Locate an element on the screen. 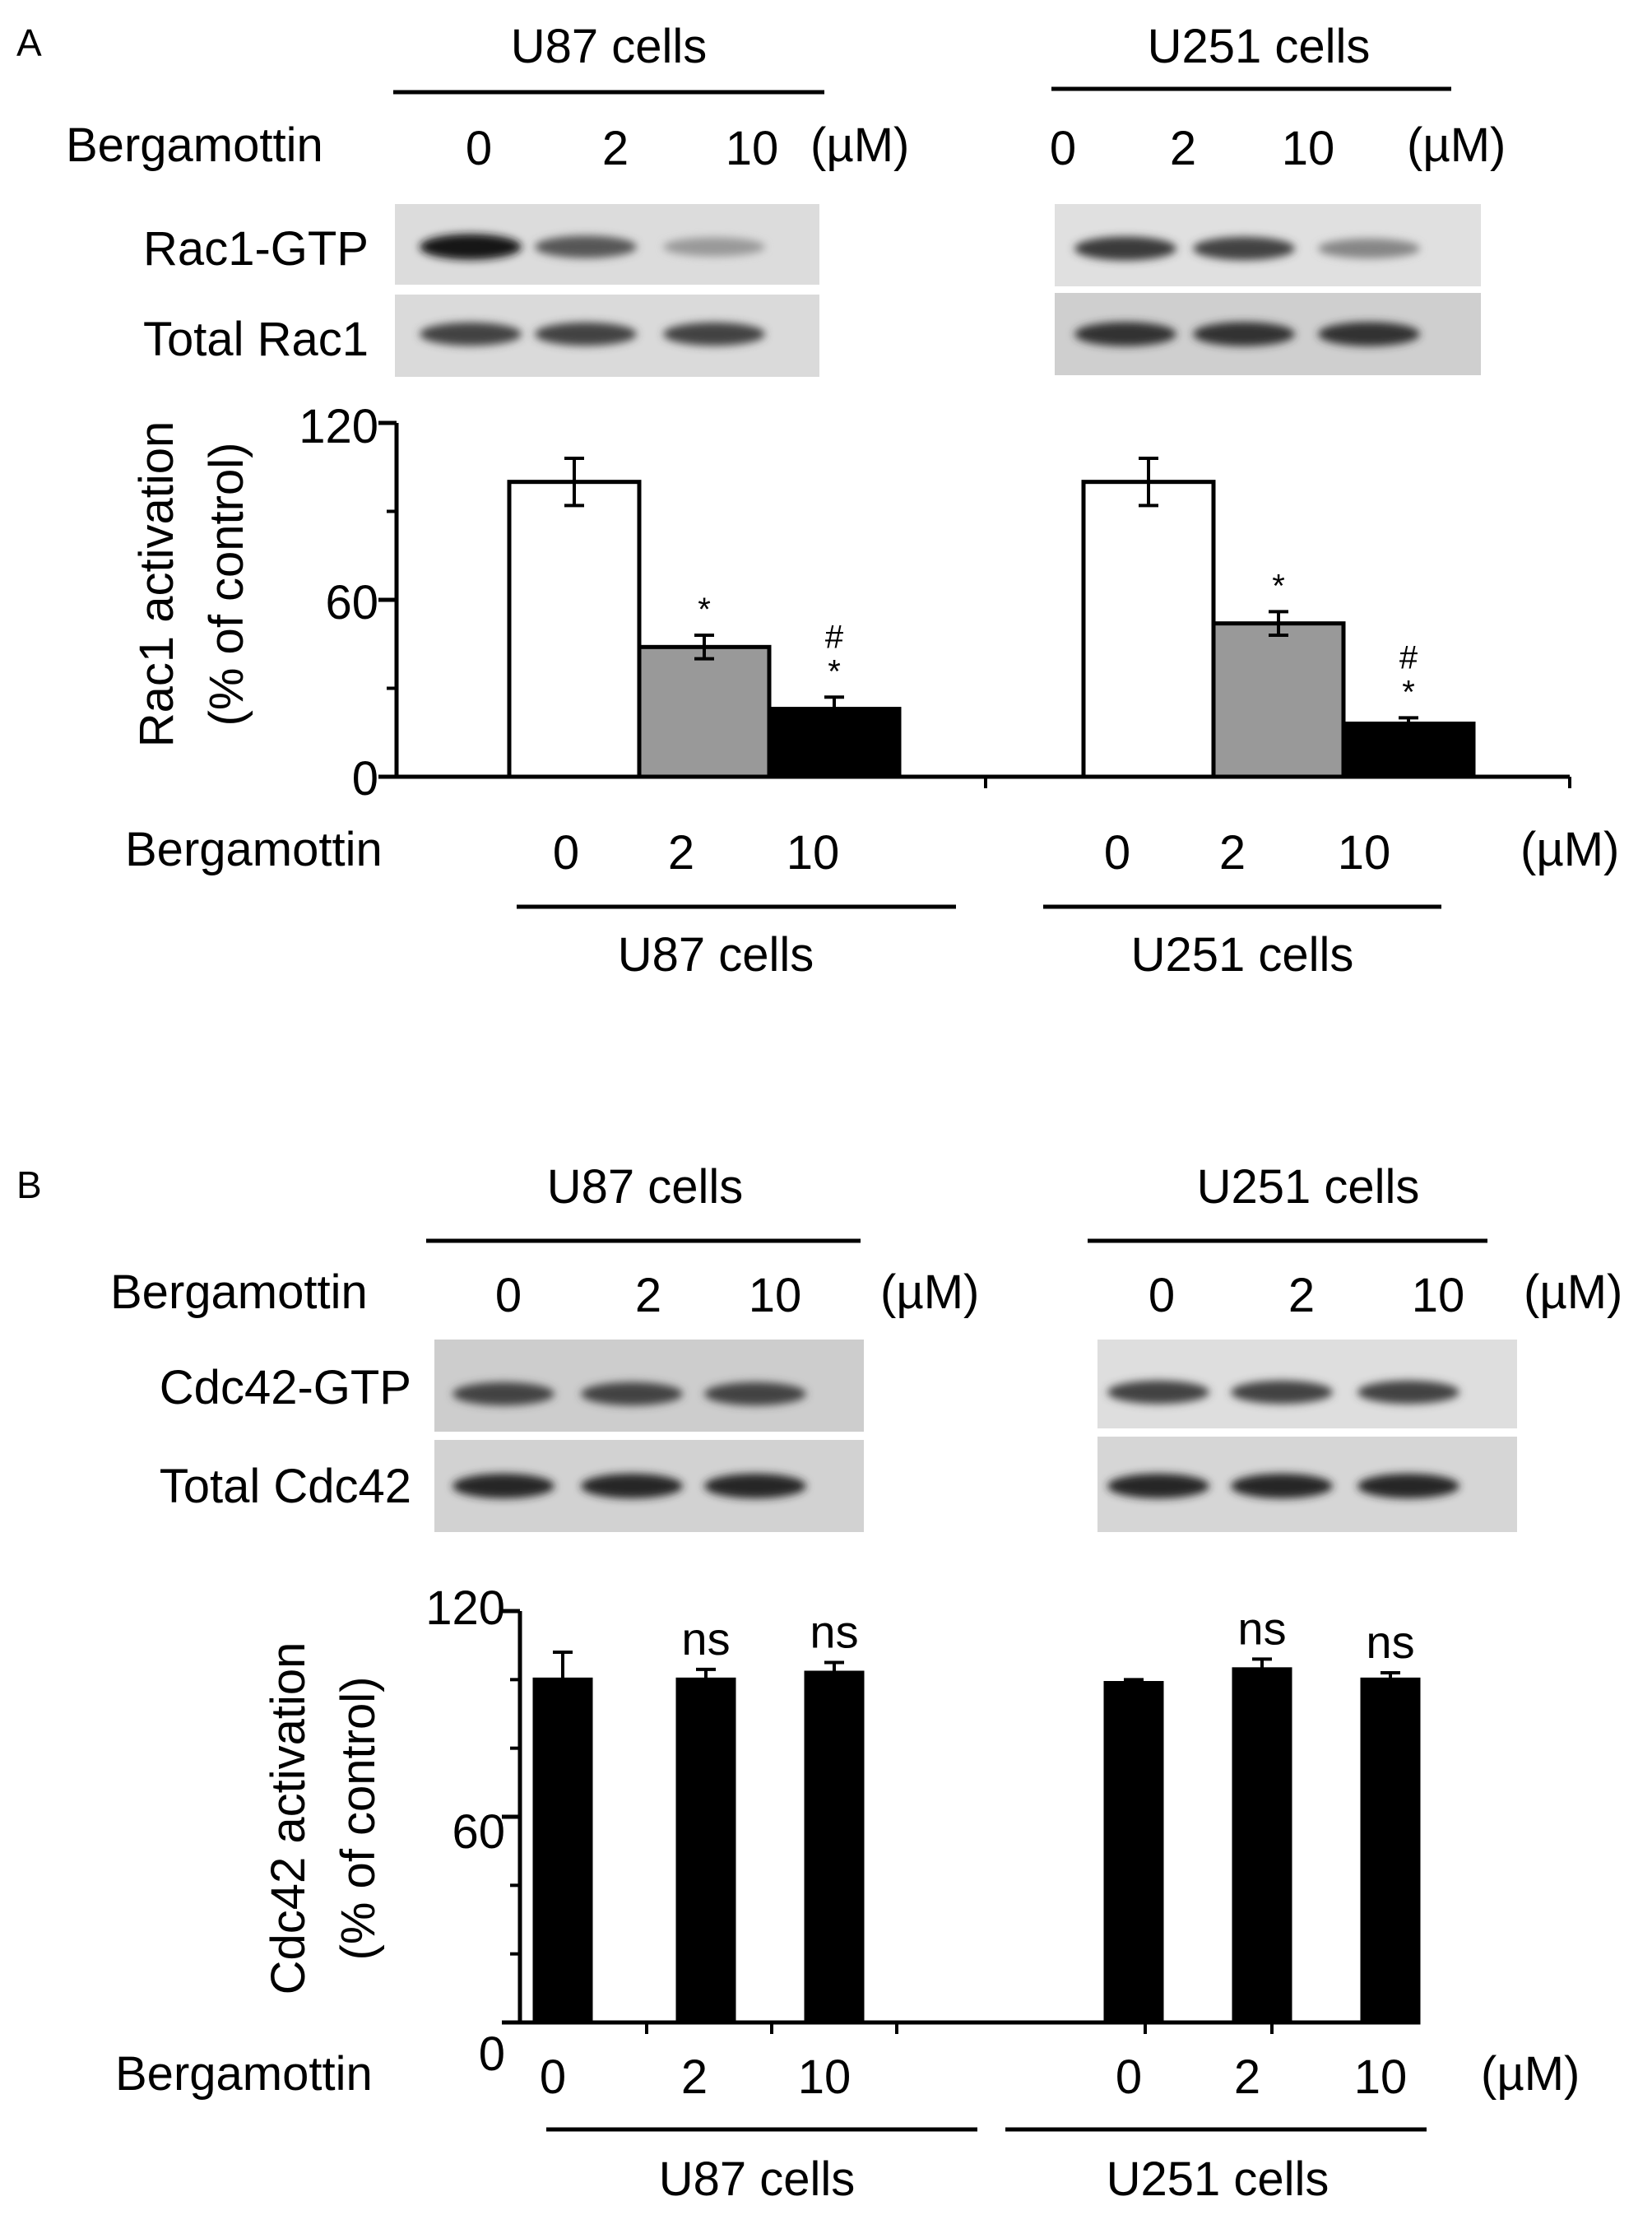 The height and width of the screenshot is (2215, 1652). blot-a-u251-band-r1-l1 is located at coordinates (1125, 248).